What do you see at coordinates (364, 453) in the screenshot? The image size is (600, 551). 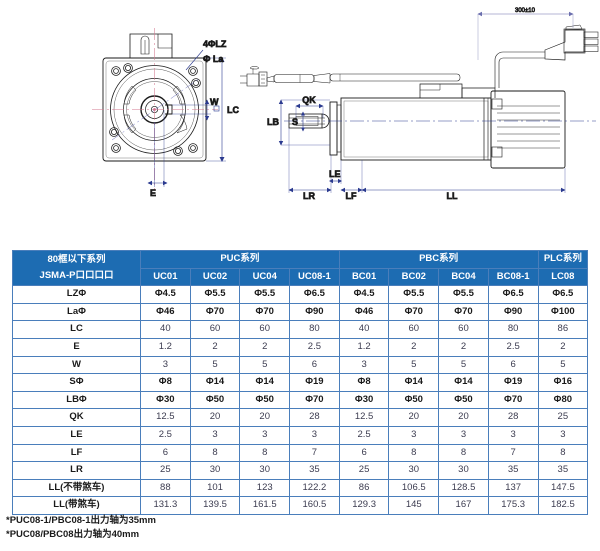 I see `cell-bc01-9: 6` at bounding box center [364, 453].